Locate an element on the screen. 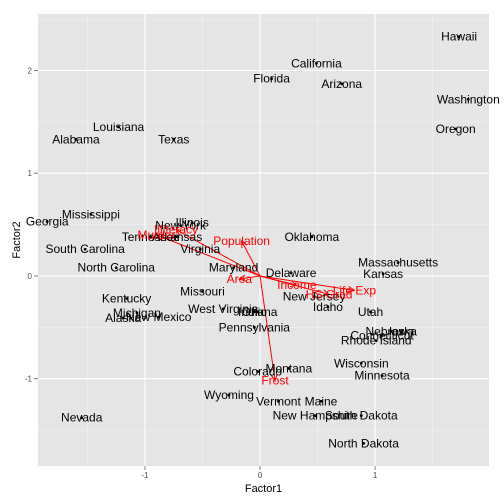 This screenshot has width=504, height=504. loading-label: HS Grad is located at coordinates (329, 294).